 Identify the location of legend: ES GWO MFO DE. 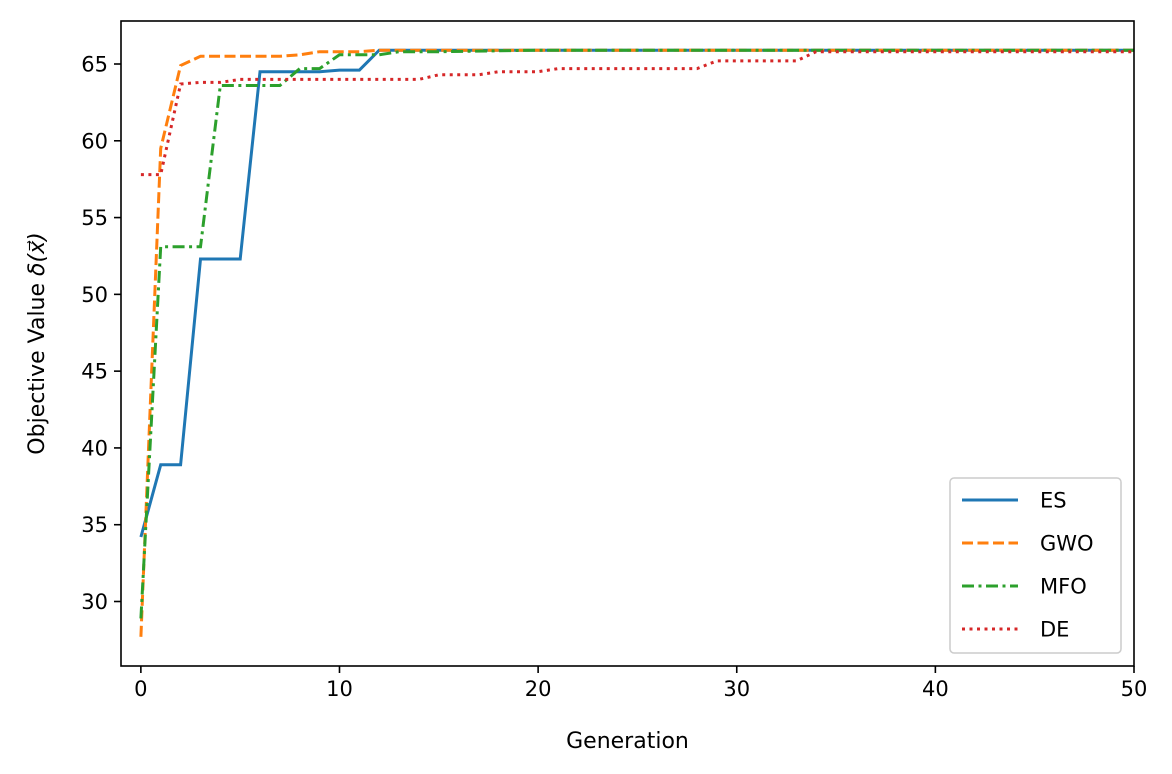
(1035, 565).